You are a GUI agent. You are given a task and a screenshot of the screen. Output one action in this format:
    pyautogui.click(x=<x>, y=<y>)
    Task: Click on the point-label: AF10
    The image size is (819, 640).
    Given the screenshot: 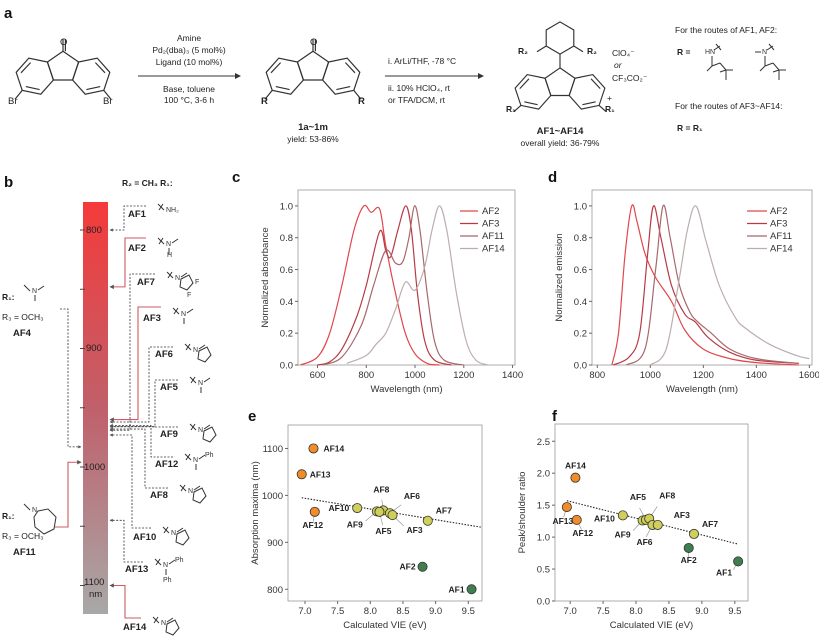 What is the action you would take?
    pyautogui.click(x=604, y=518)
    